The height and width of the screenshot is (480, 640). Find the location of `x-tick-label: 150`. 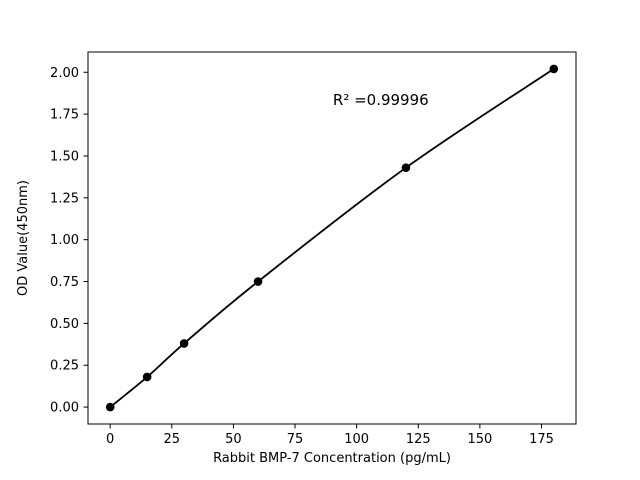

x-tick-label: 150 is located at coordinates (479, 439).